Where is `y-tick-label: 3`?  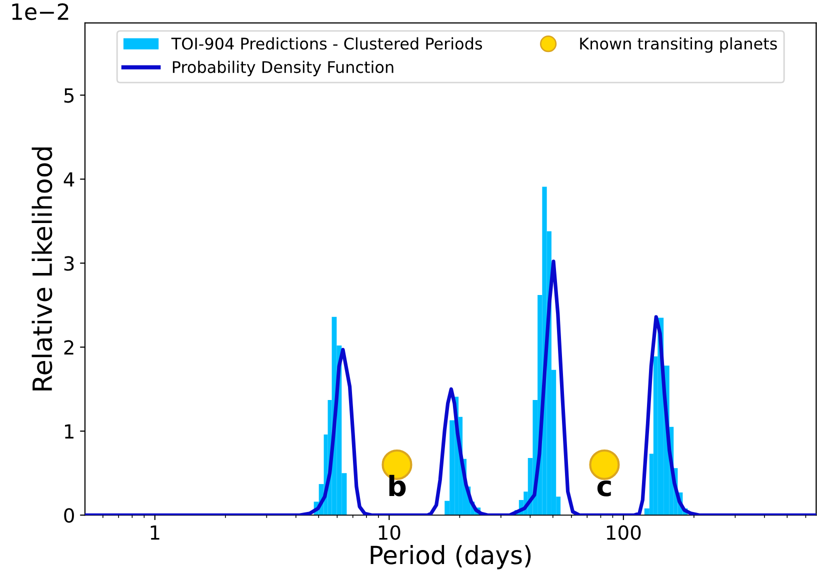
y-tick-label: 3 is located at coordinates (69, 263).